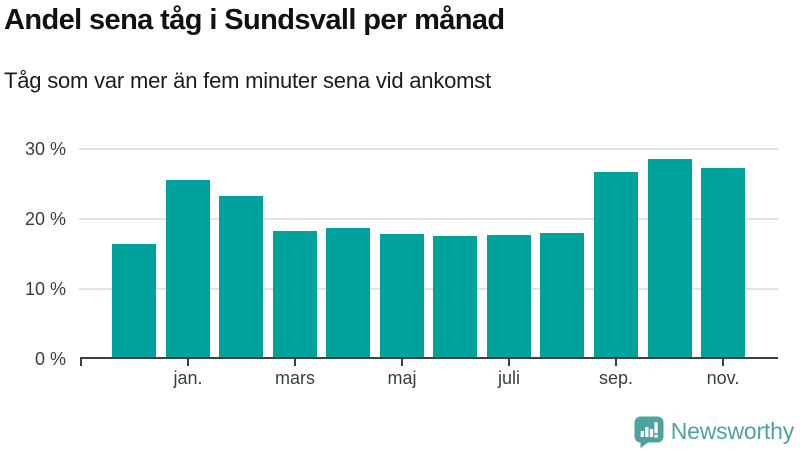 The width and height of the screenshot is (800, 450). Describe the element at coordinates (429, 358) in the screenshot. I see `x-axis-line` at that location.